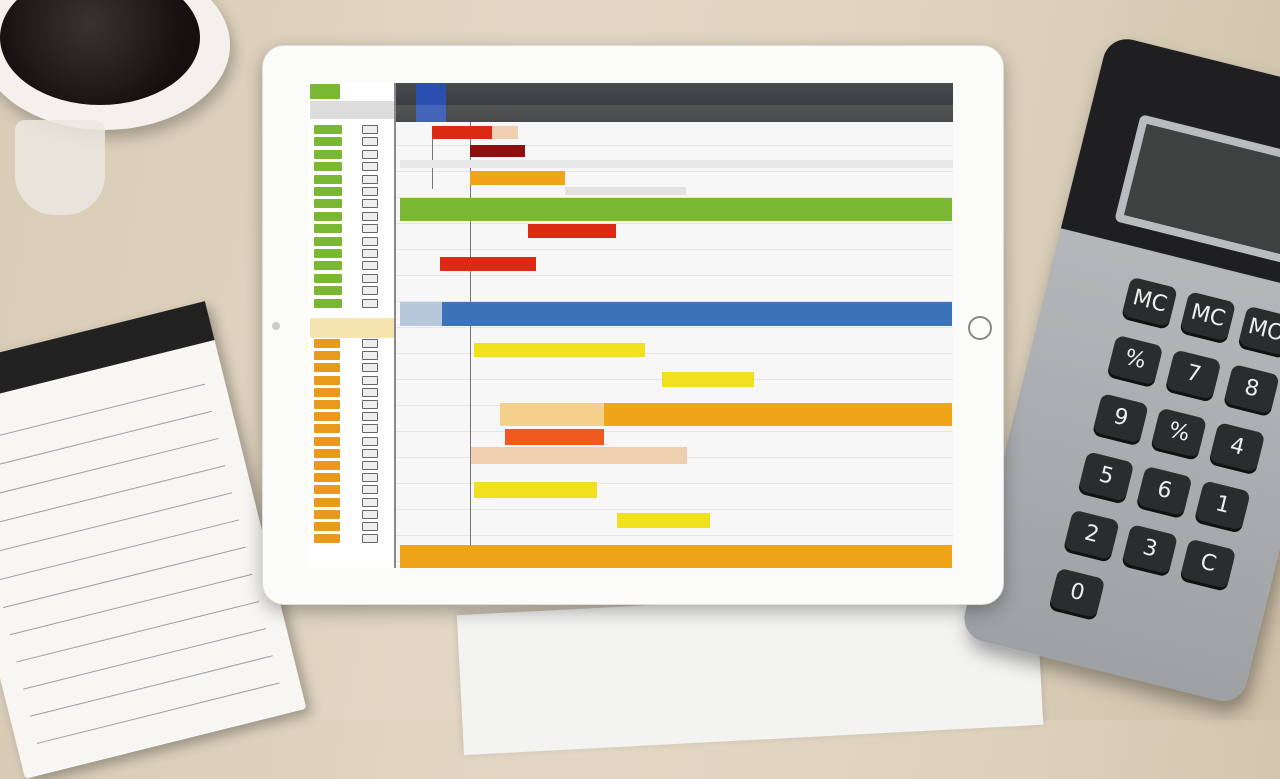 The image size is (1280, 779). Describe the element at coordinates (1237, 447) in the screenshot. I see `calculator-key: 4` at that location.